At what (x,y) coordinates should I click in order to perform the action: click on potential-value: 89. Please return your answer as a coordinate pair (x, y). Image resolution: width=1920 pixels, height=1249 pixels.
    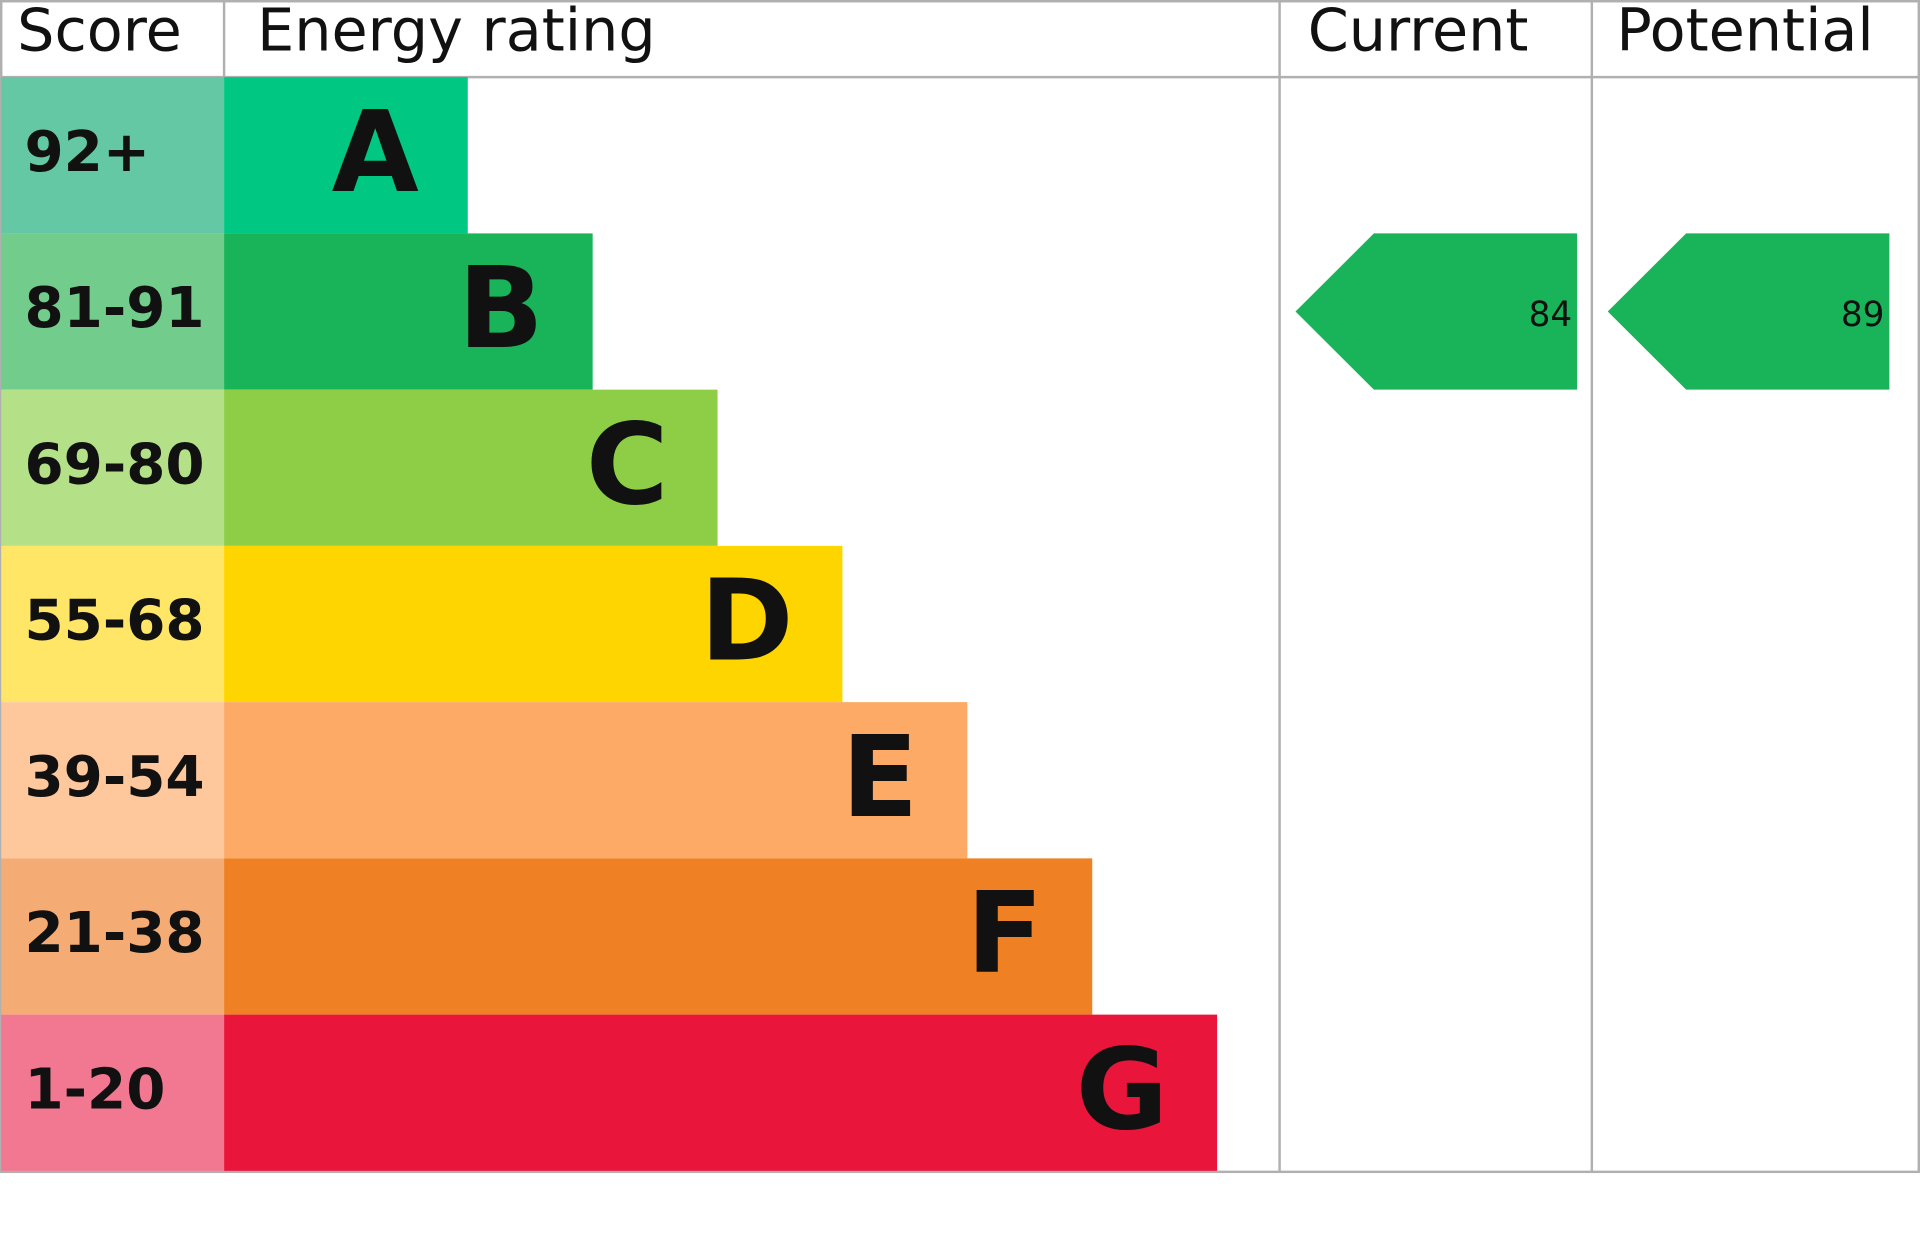
    Looking at the image, I should click on (1863, 315).